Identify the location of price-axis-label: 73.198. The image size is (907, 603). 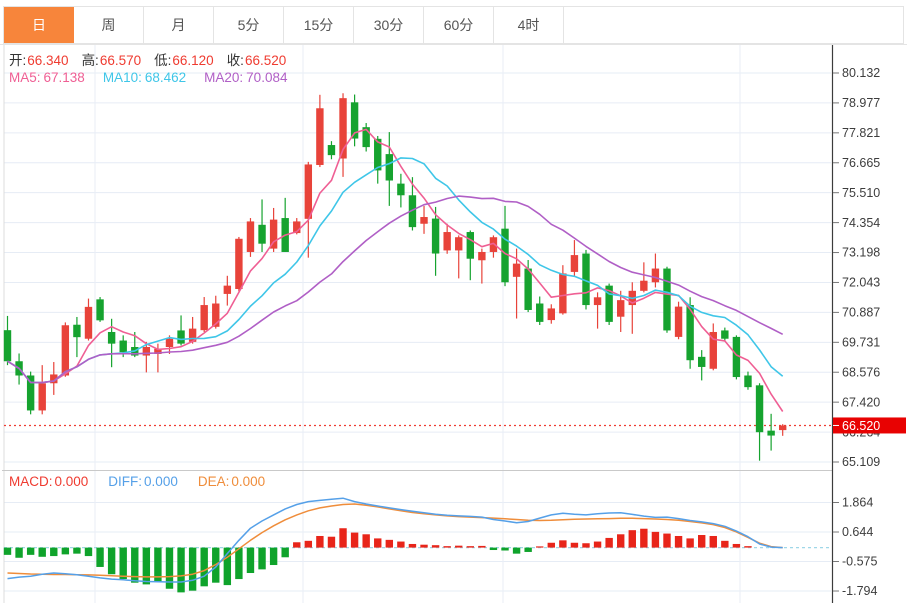
(861, 253).